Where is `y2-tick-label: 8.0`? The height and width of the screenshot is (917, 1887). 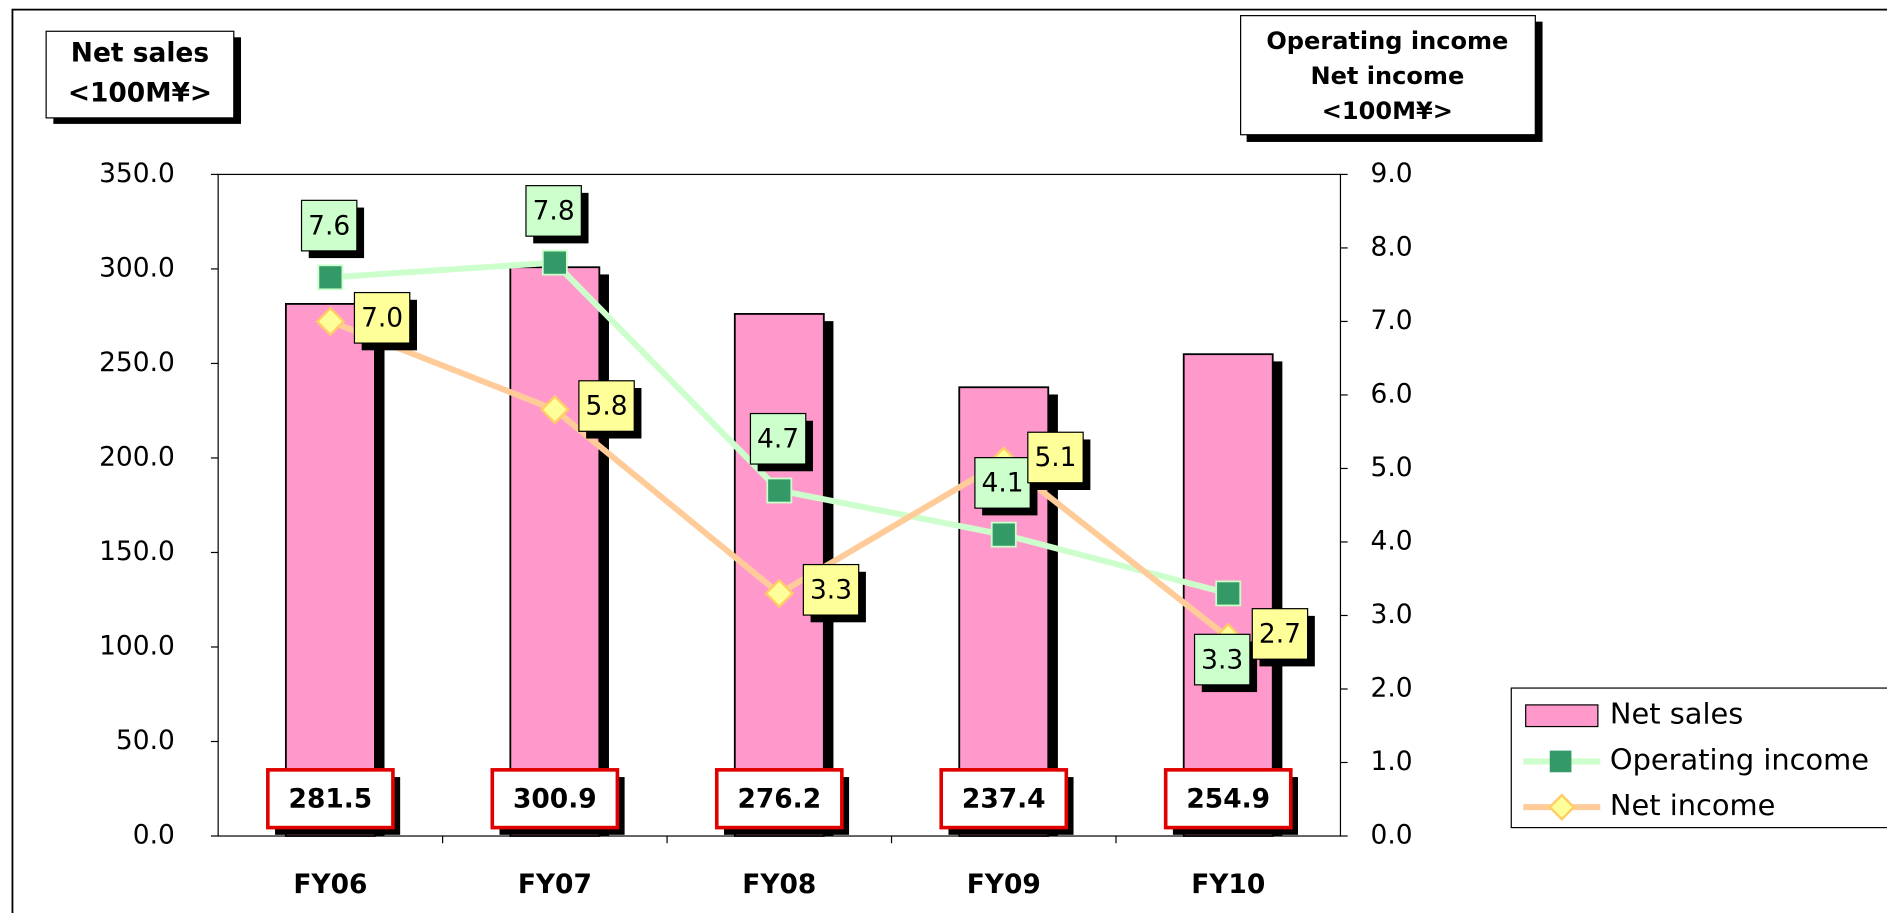 y2-tick-label: 8.0 is located at coordinates (1392, 246).